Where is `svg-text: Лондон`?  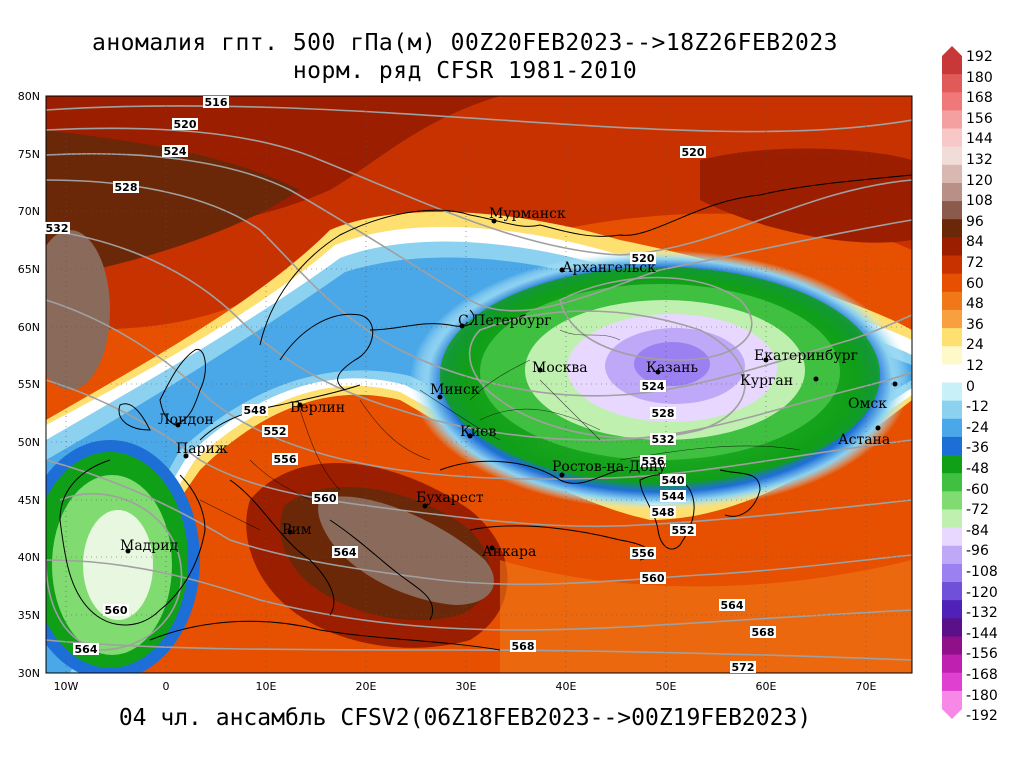
svg-text: Лондон is located at coordinates (186, 420).